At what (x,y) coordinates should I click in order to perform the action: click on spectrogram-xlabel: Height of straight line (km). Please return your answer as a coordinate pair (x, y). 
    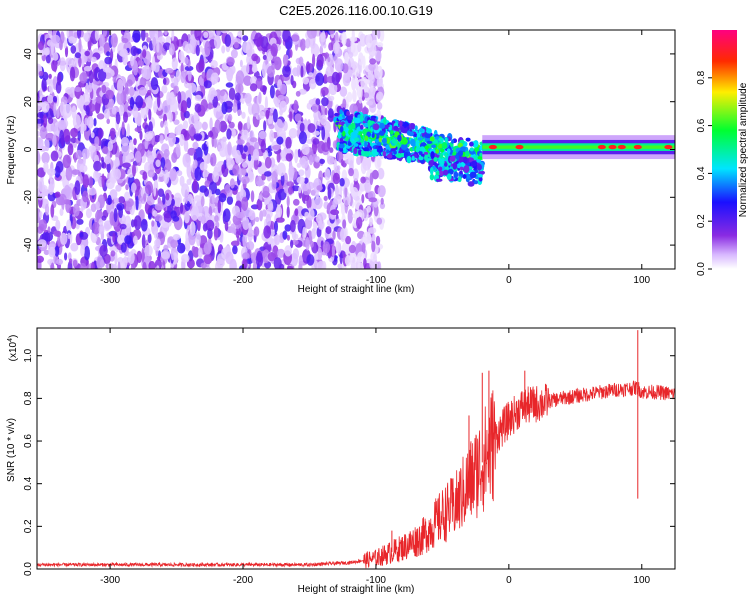
    Looking at the image, I should click on (356, 289).